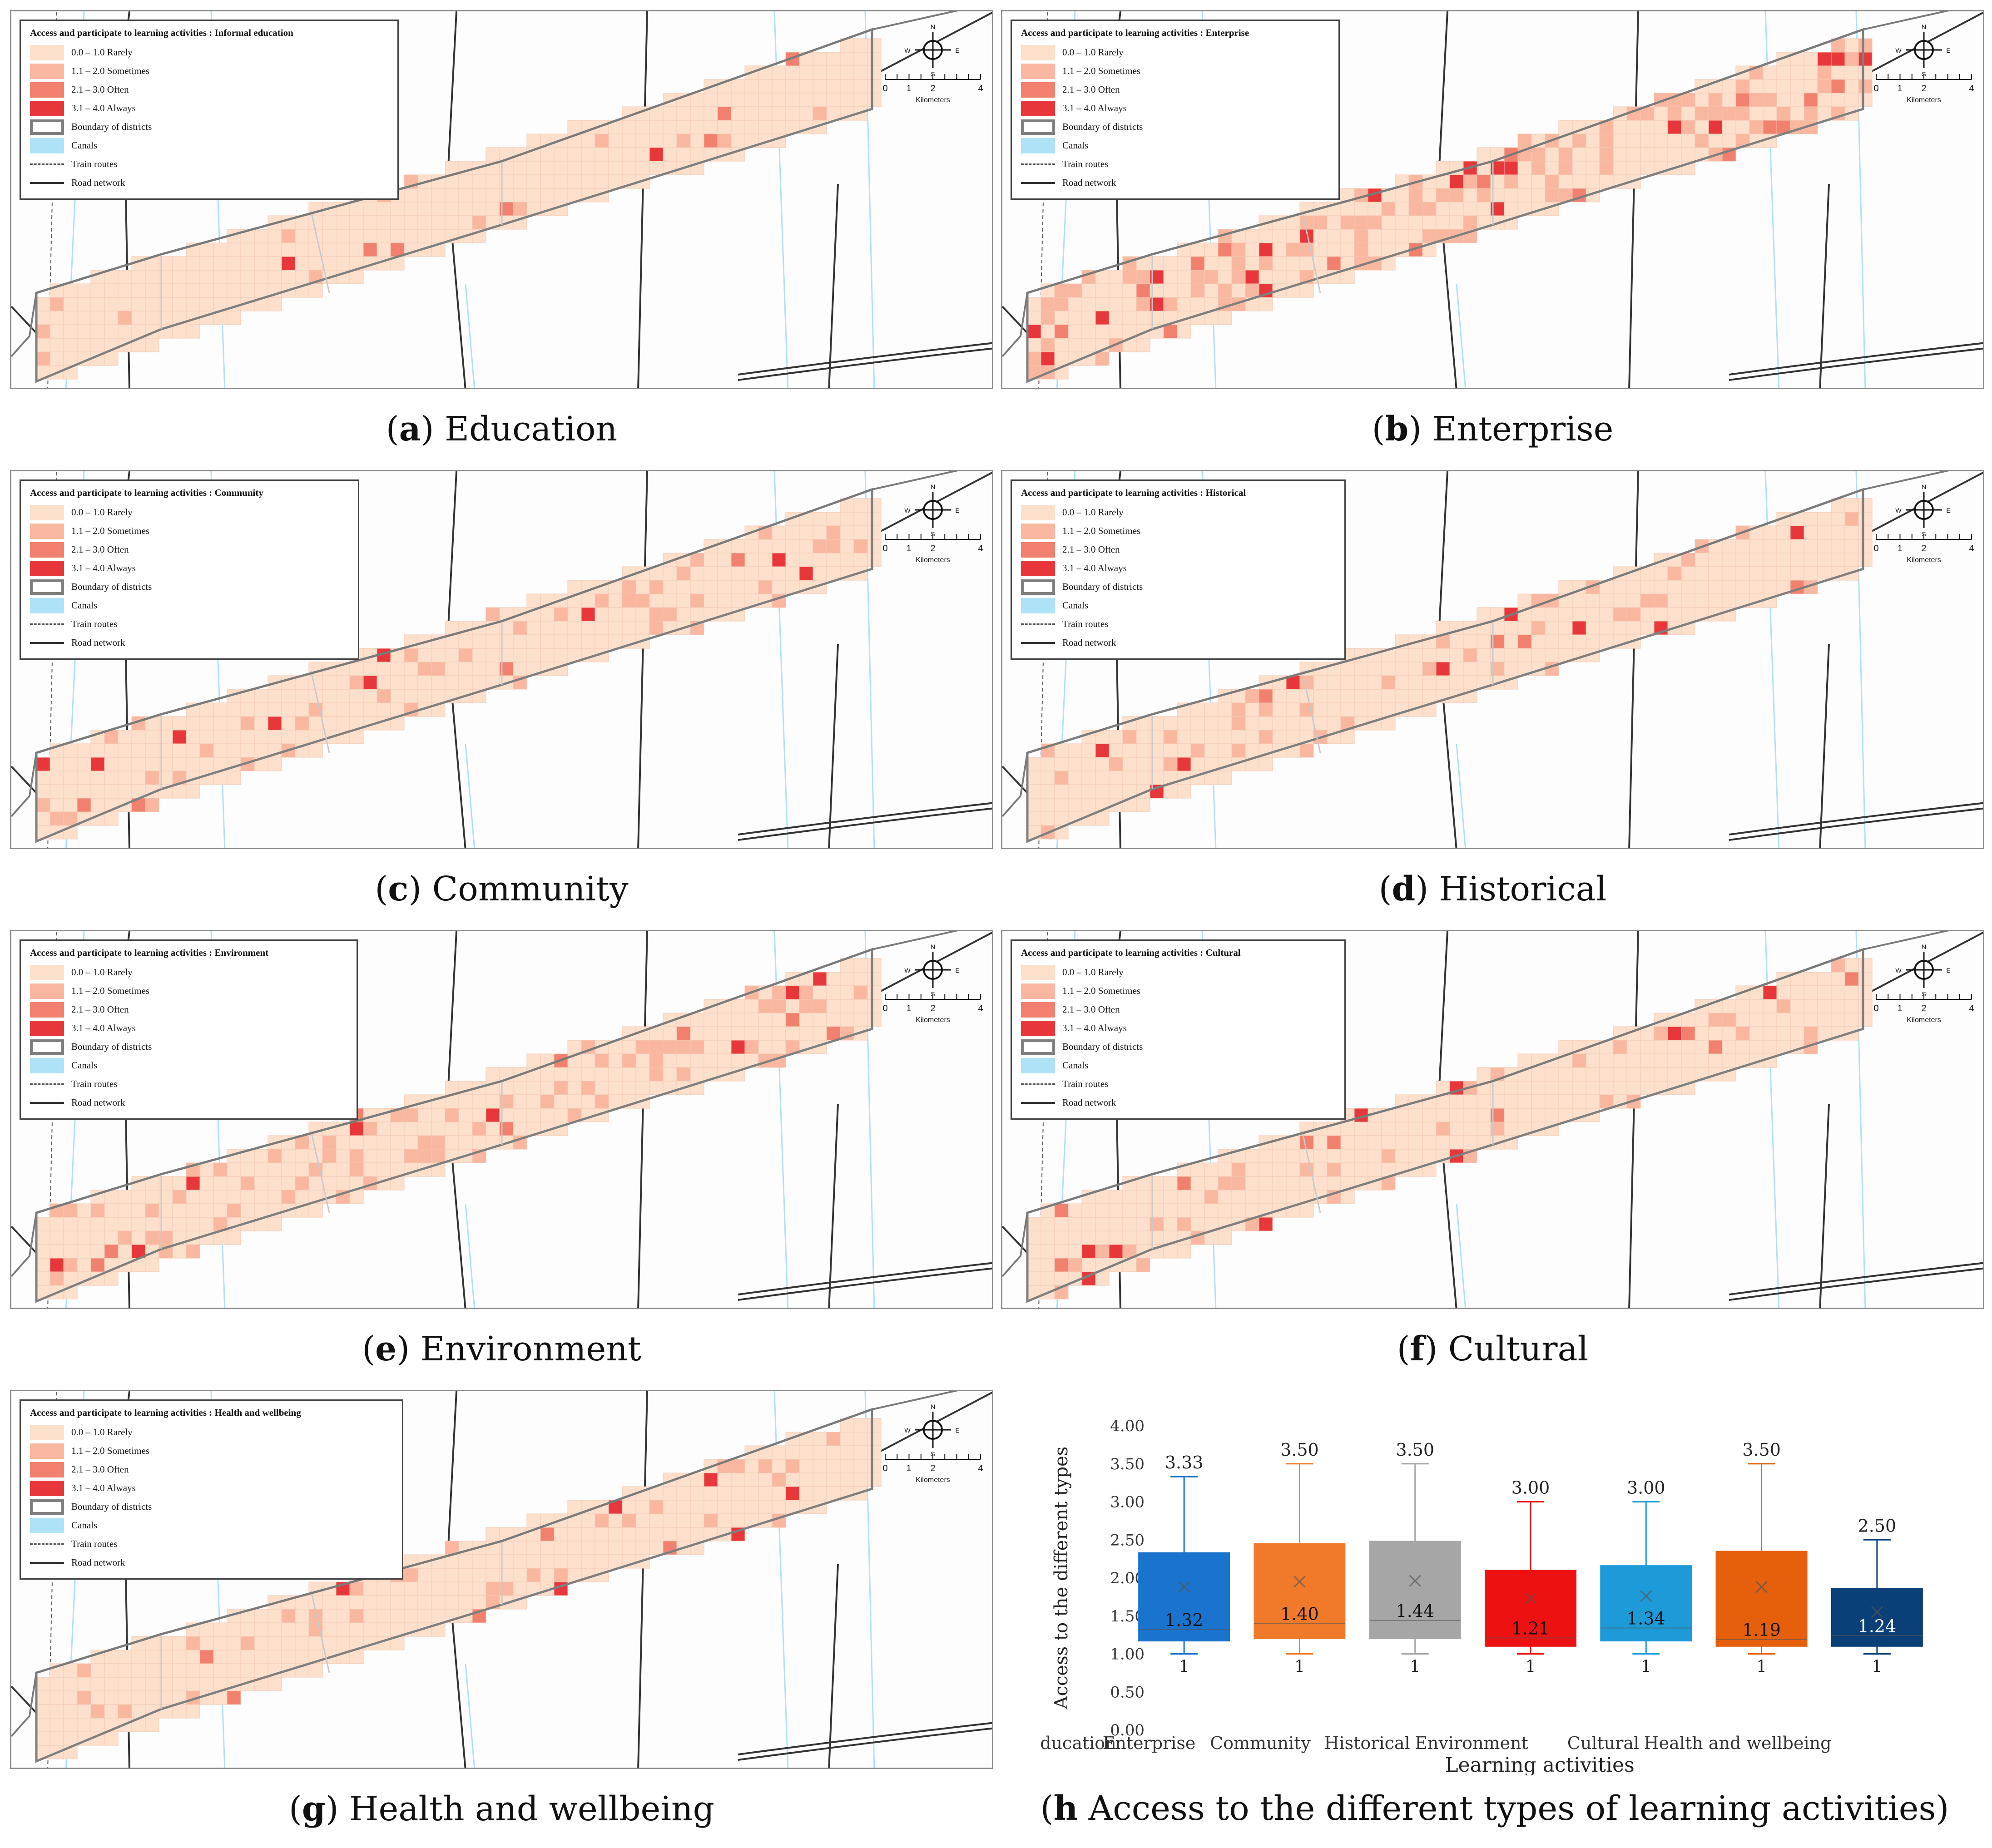 The height and width of the screenshot is (1848, 1992). I want to click on legend-label: Road network, so click(98, 1102).